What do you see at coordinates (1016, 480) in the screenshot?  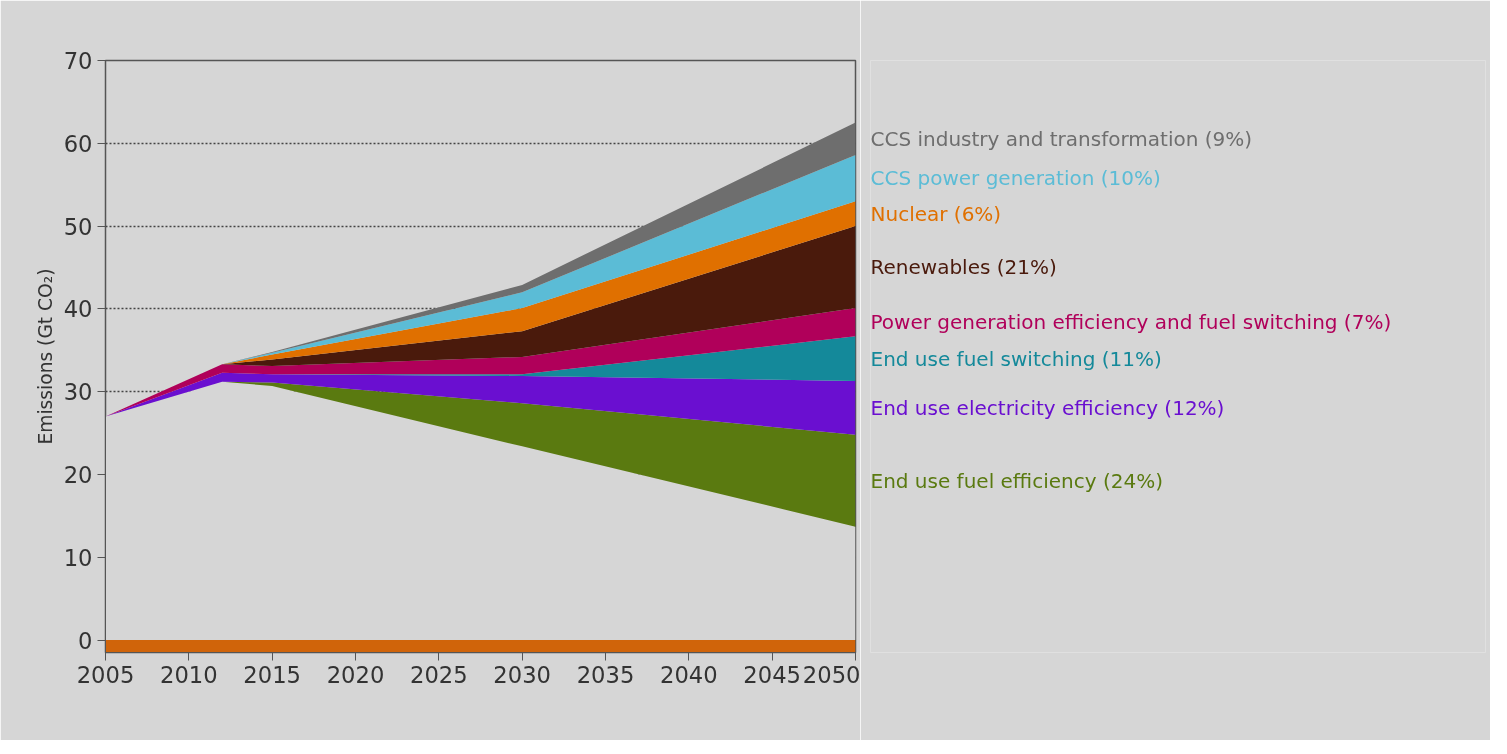 I see `series-label: End use fuel efficiency (24%)` at bounding box center [1016, 480].